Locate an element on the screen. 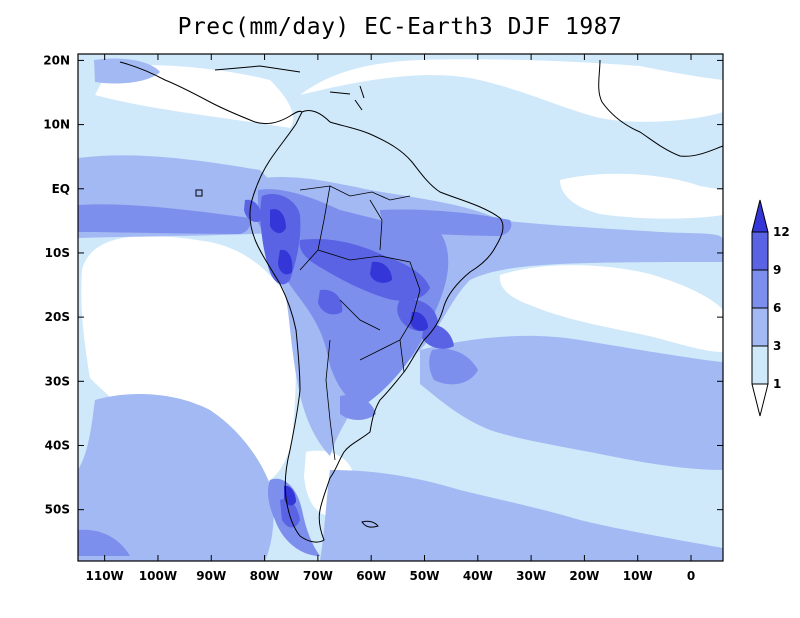  dry-area-north-pacific is located at coordinates (194, 96).